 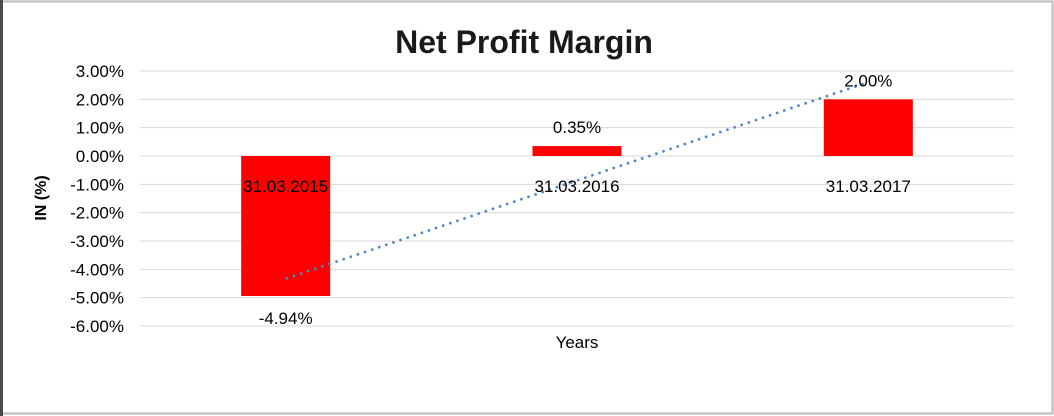 What do you see at coordinates (577, 151) in the screenshot?
I see `bar-31.03.2016` at bounding box center [577, 151].